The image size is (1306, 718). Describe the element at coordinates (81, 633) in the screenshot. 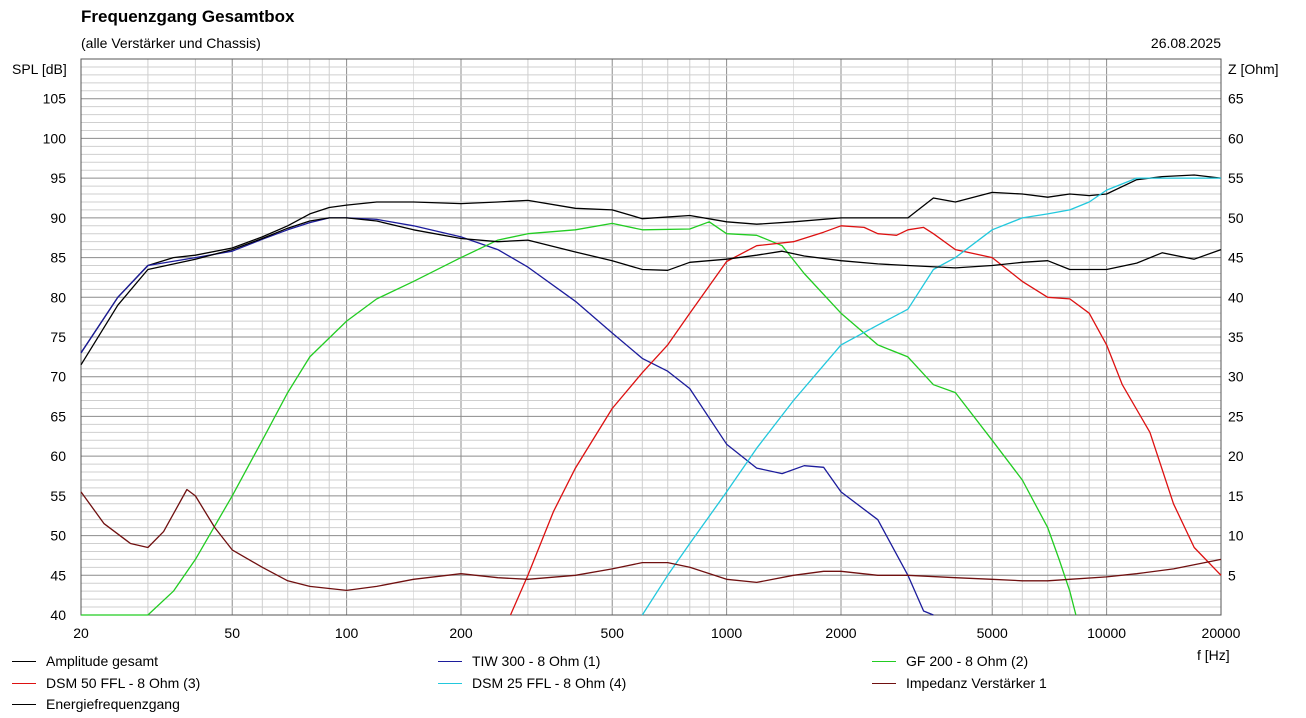

I see `x-tick-label: 20` at that location.